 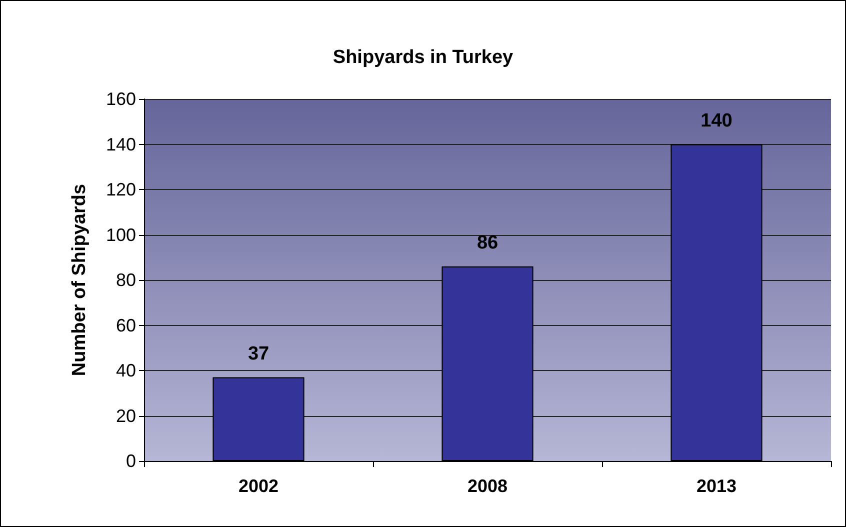 I want to click on y-tick-label: 60, so click(x=126, y=325).